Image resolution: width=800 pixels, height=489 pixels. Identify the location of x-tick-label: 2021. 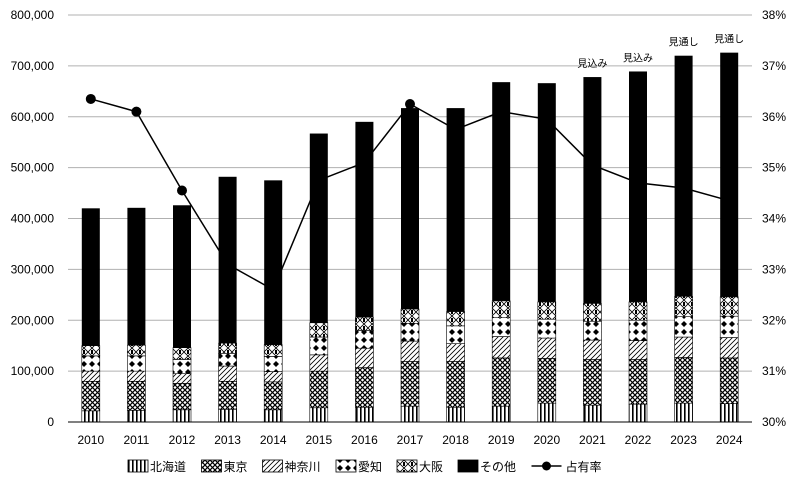
(592, 440).